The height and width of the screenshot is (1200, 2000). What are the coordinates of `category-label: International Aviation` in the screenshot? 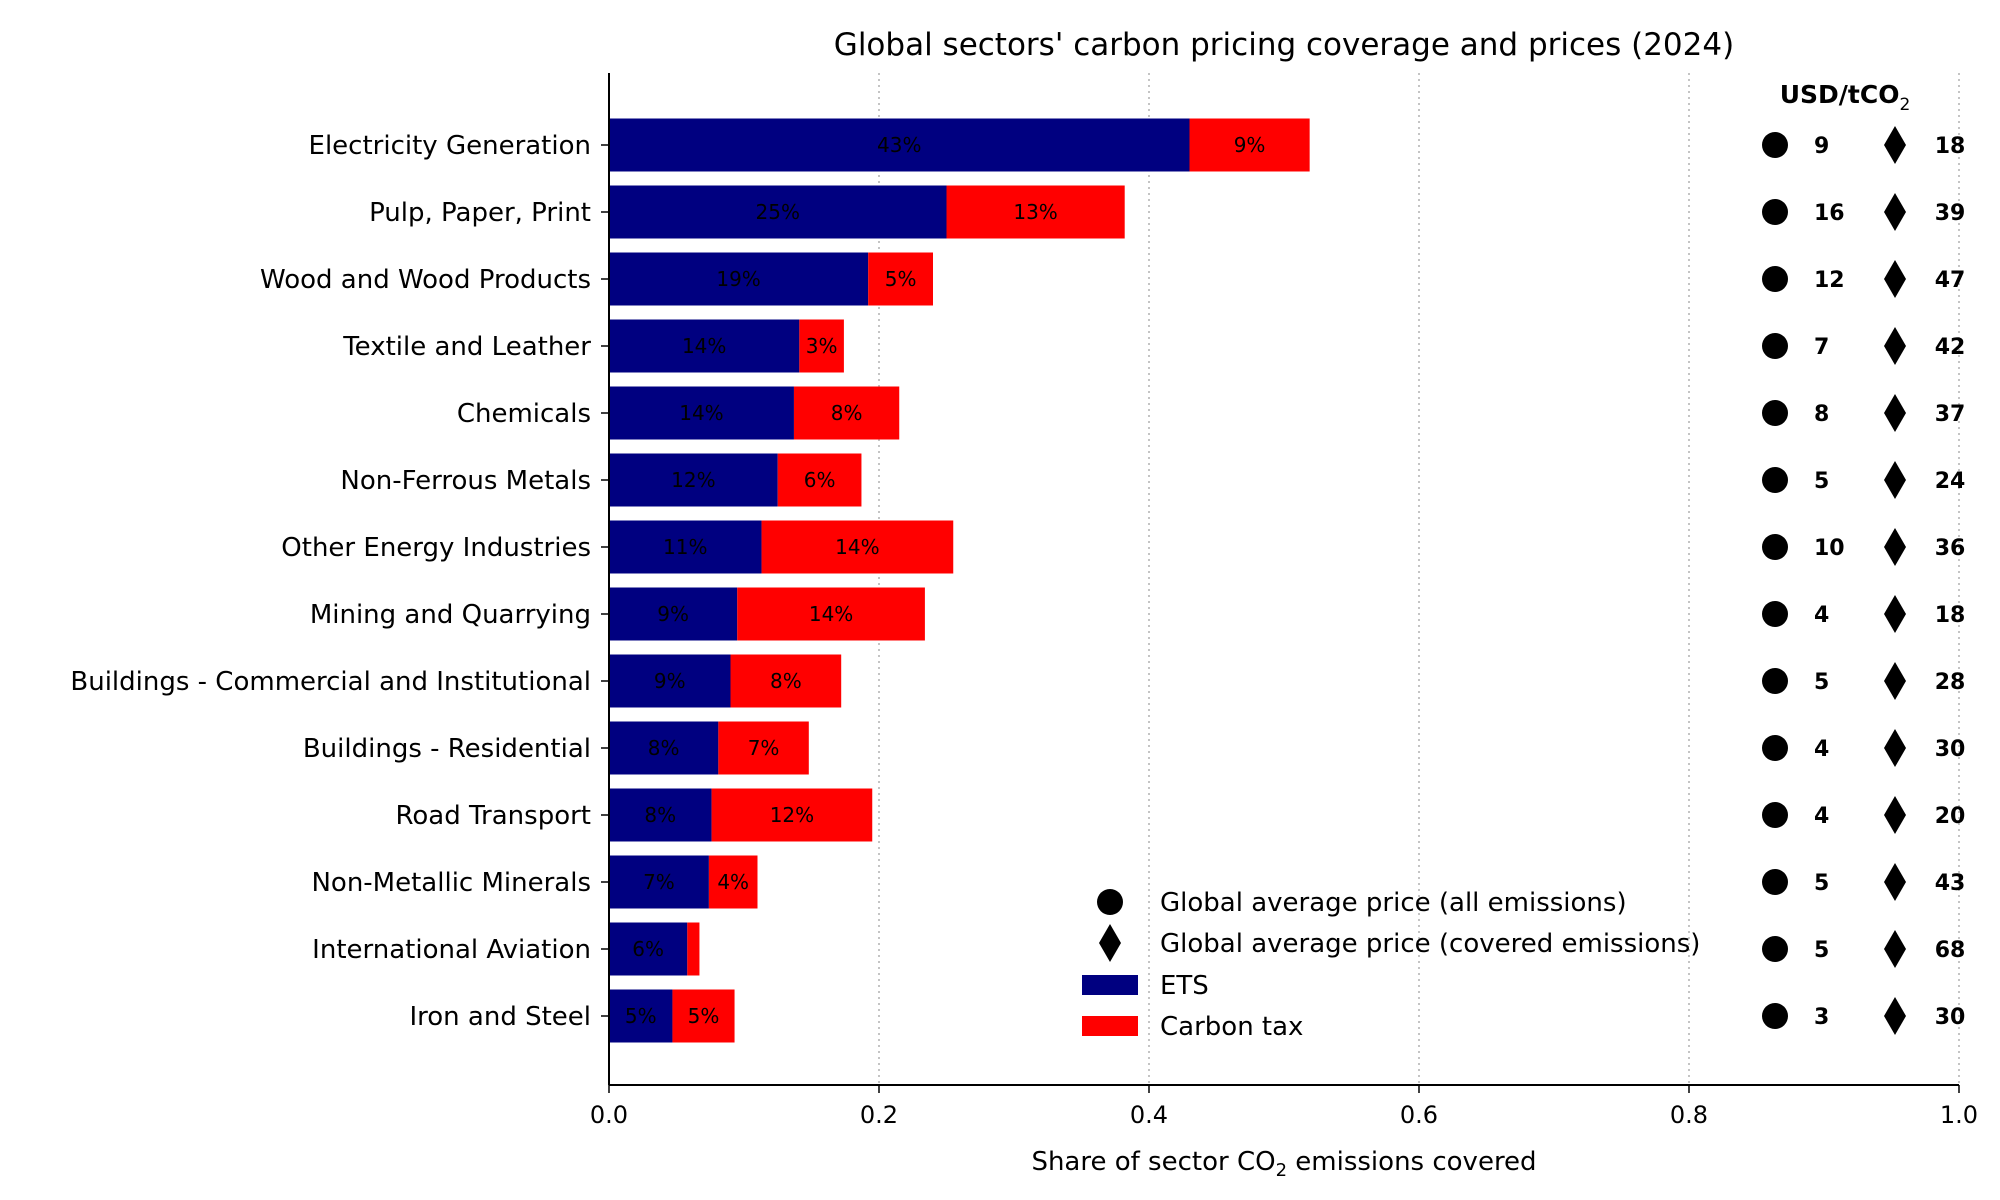 It's located at (451, 950).